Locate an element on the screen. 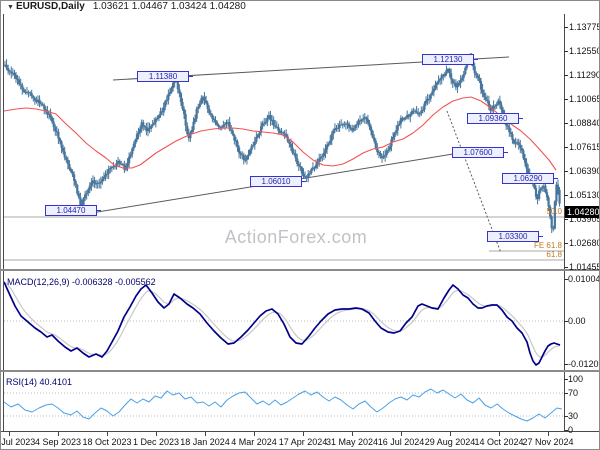 The width and height of the screenshot is (600, 450). left-border is located at coordinates (3, 223).